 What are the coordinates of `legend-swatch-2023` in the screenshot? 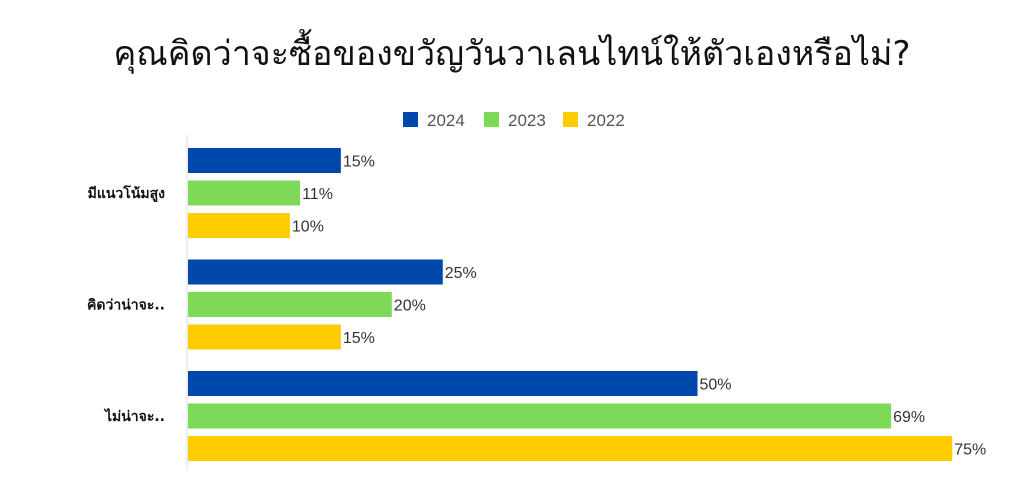 It's located at (491, 119).